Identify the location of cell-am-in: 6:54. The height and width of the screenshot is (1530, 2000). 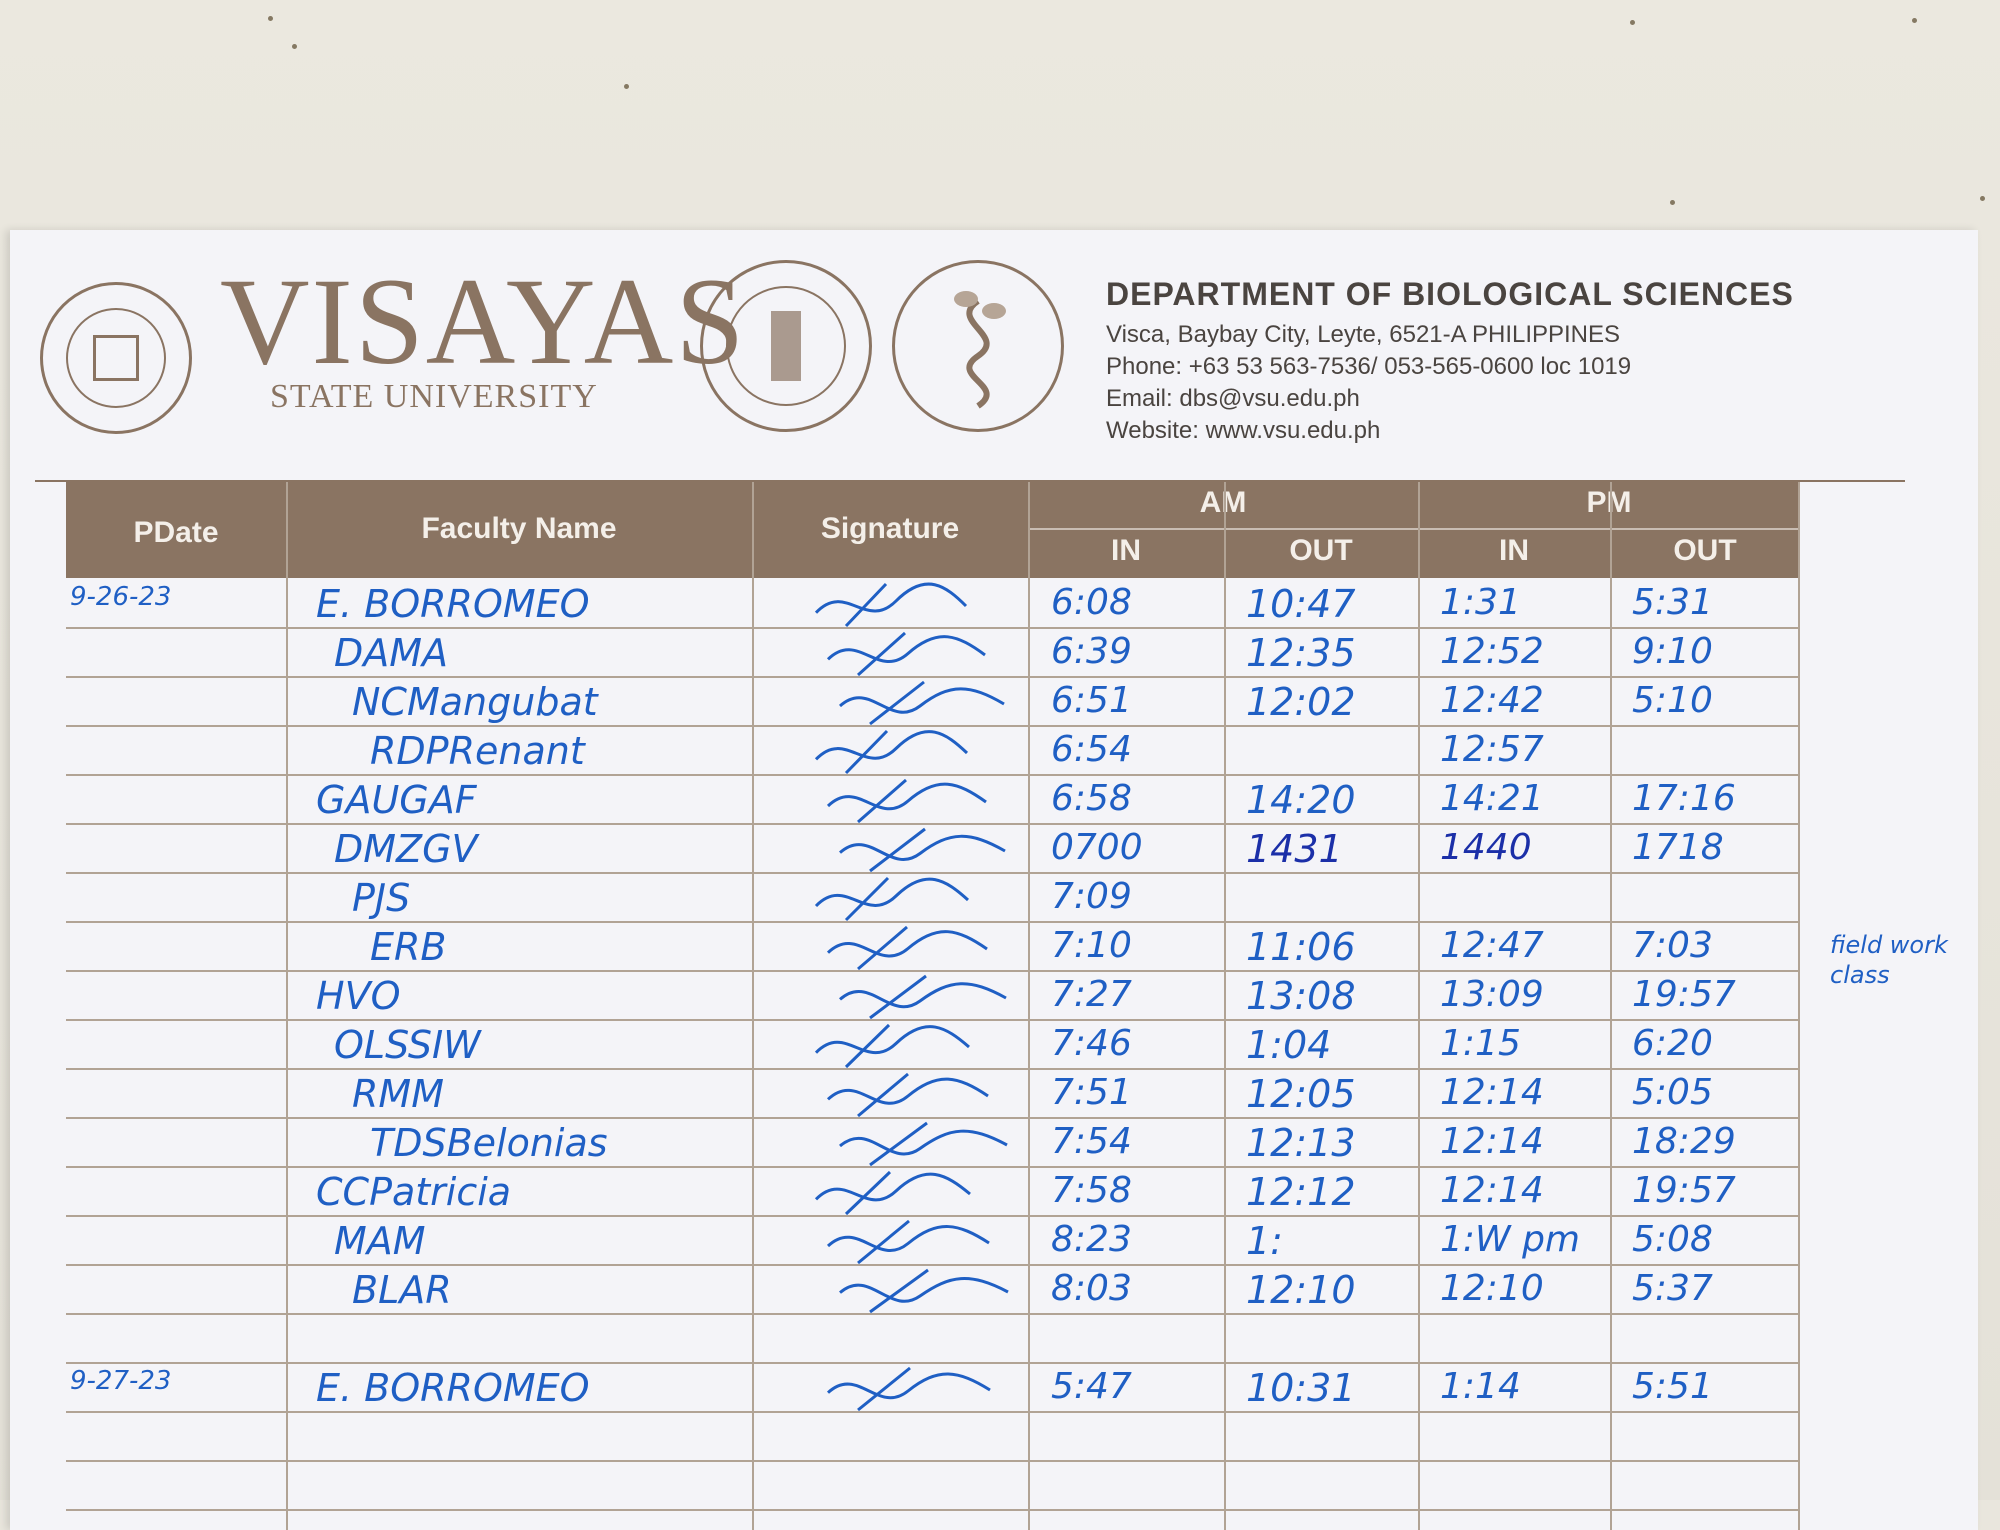
(1091, 749).